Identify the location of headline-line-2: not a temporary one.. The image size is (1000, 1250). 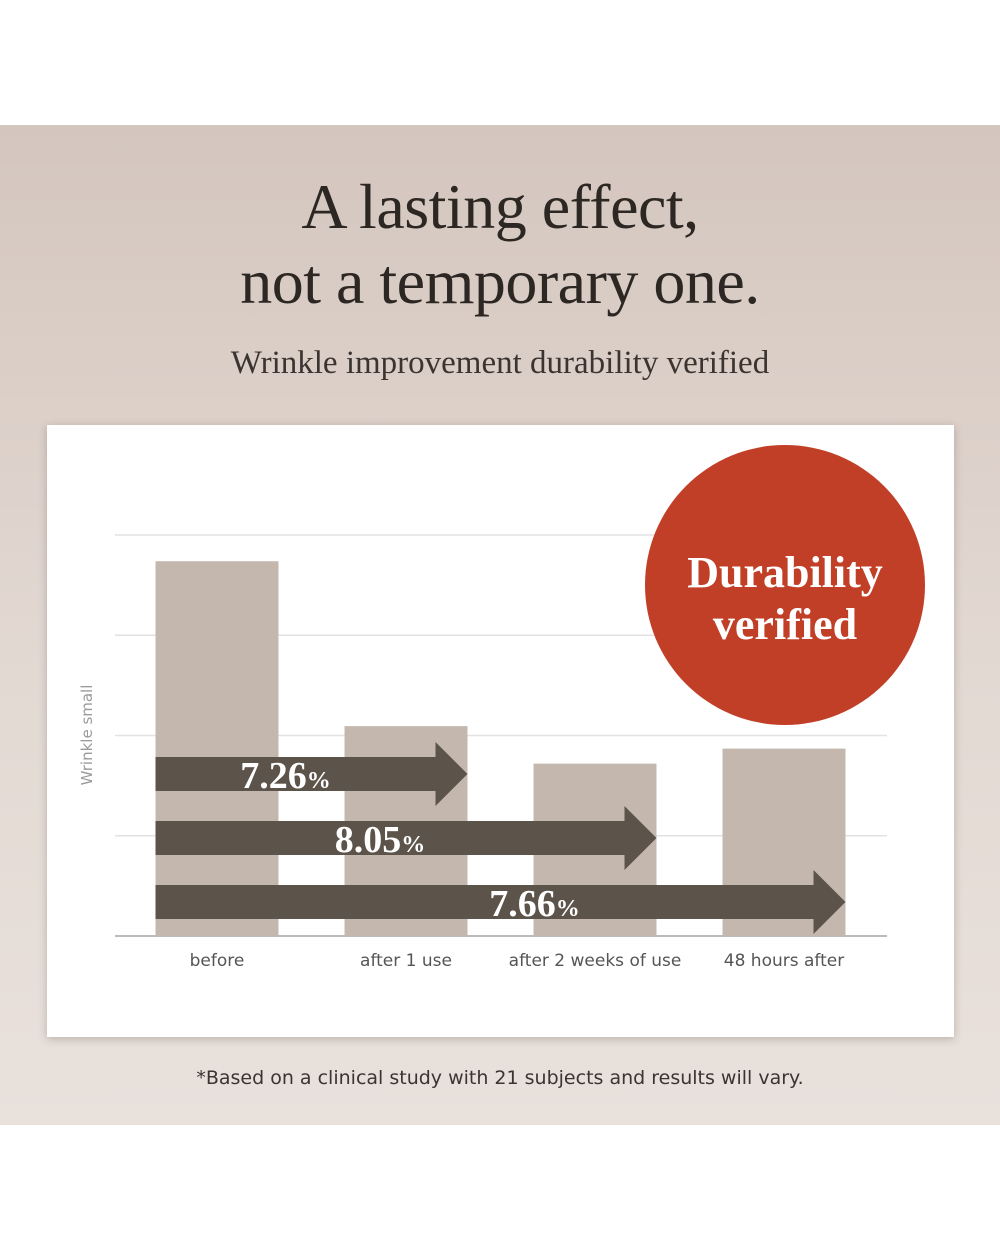
(500, 281).